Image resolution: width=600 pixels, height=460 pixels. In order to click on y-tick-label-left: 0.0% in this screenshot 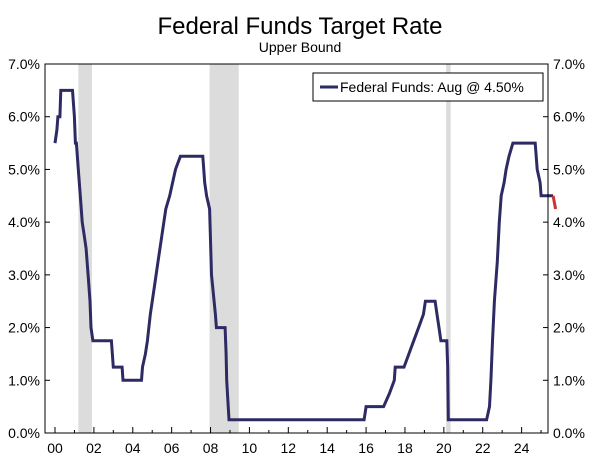, I will do `click(24, 433)`.